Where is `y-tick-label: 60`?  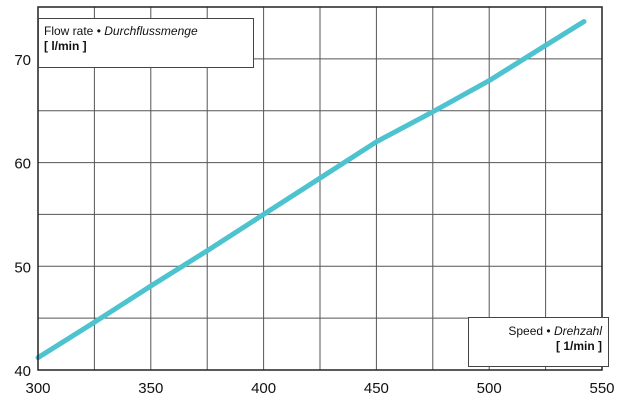
y-tick-label: 60 is located at coordinates (22, 164).